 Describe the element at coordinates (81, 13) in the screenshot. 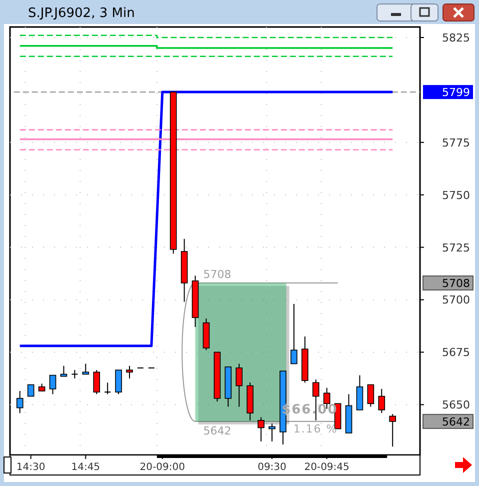

I see `chart-title: S.JP.J6902, 3 Min` at that location.